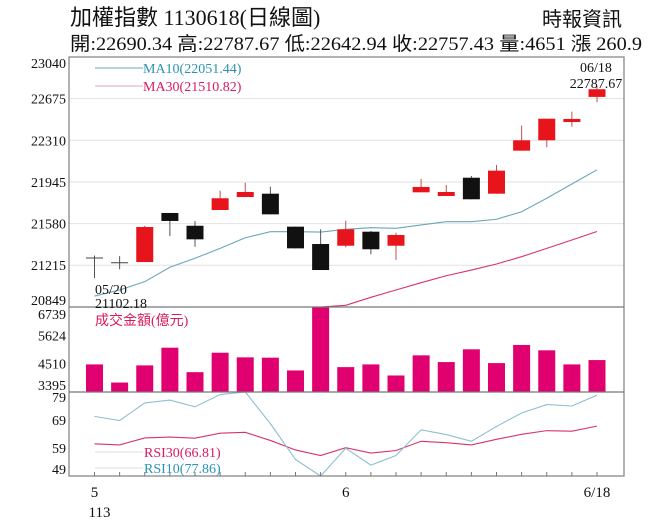 This screenshot has width=656, height=527. What do you see at coordinates (597, 493) in the screenshot?
I see `x-tick-label: 6/18` at bounding box center [597, 493].